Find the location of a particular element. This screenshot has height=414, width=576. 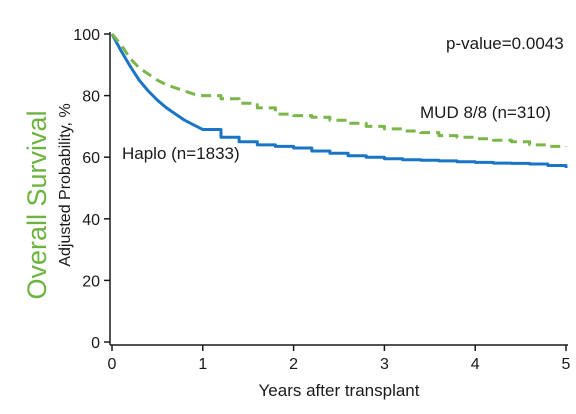

p-value-label: p-value=0.0043 is located at coordinates (505, 43).